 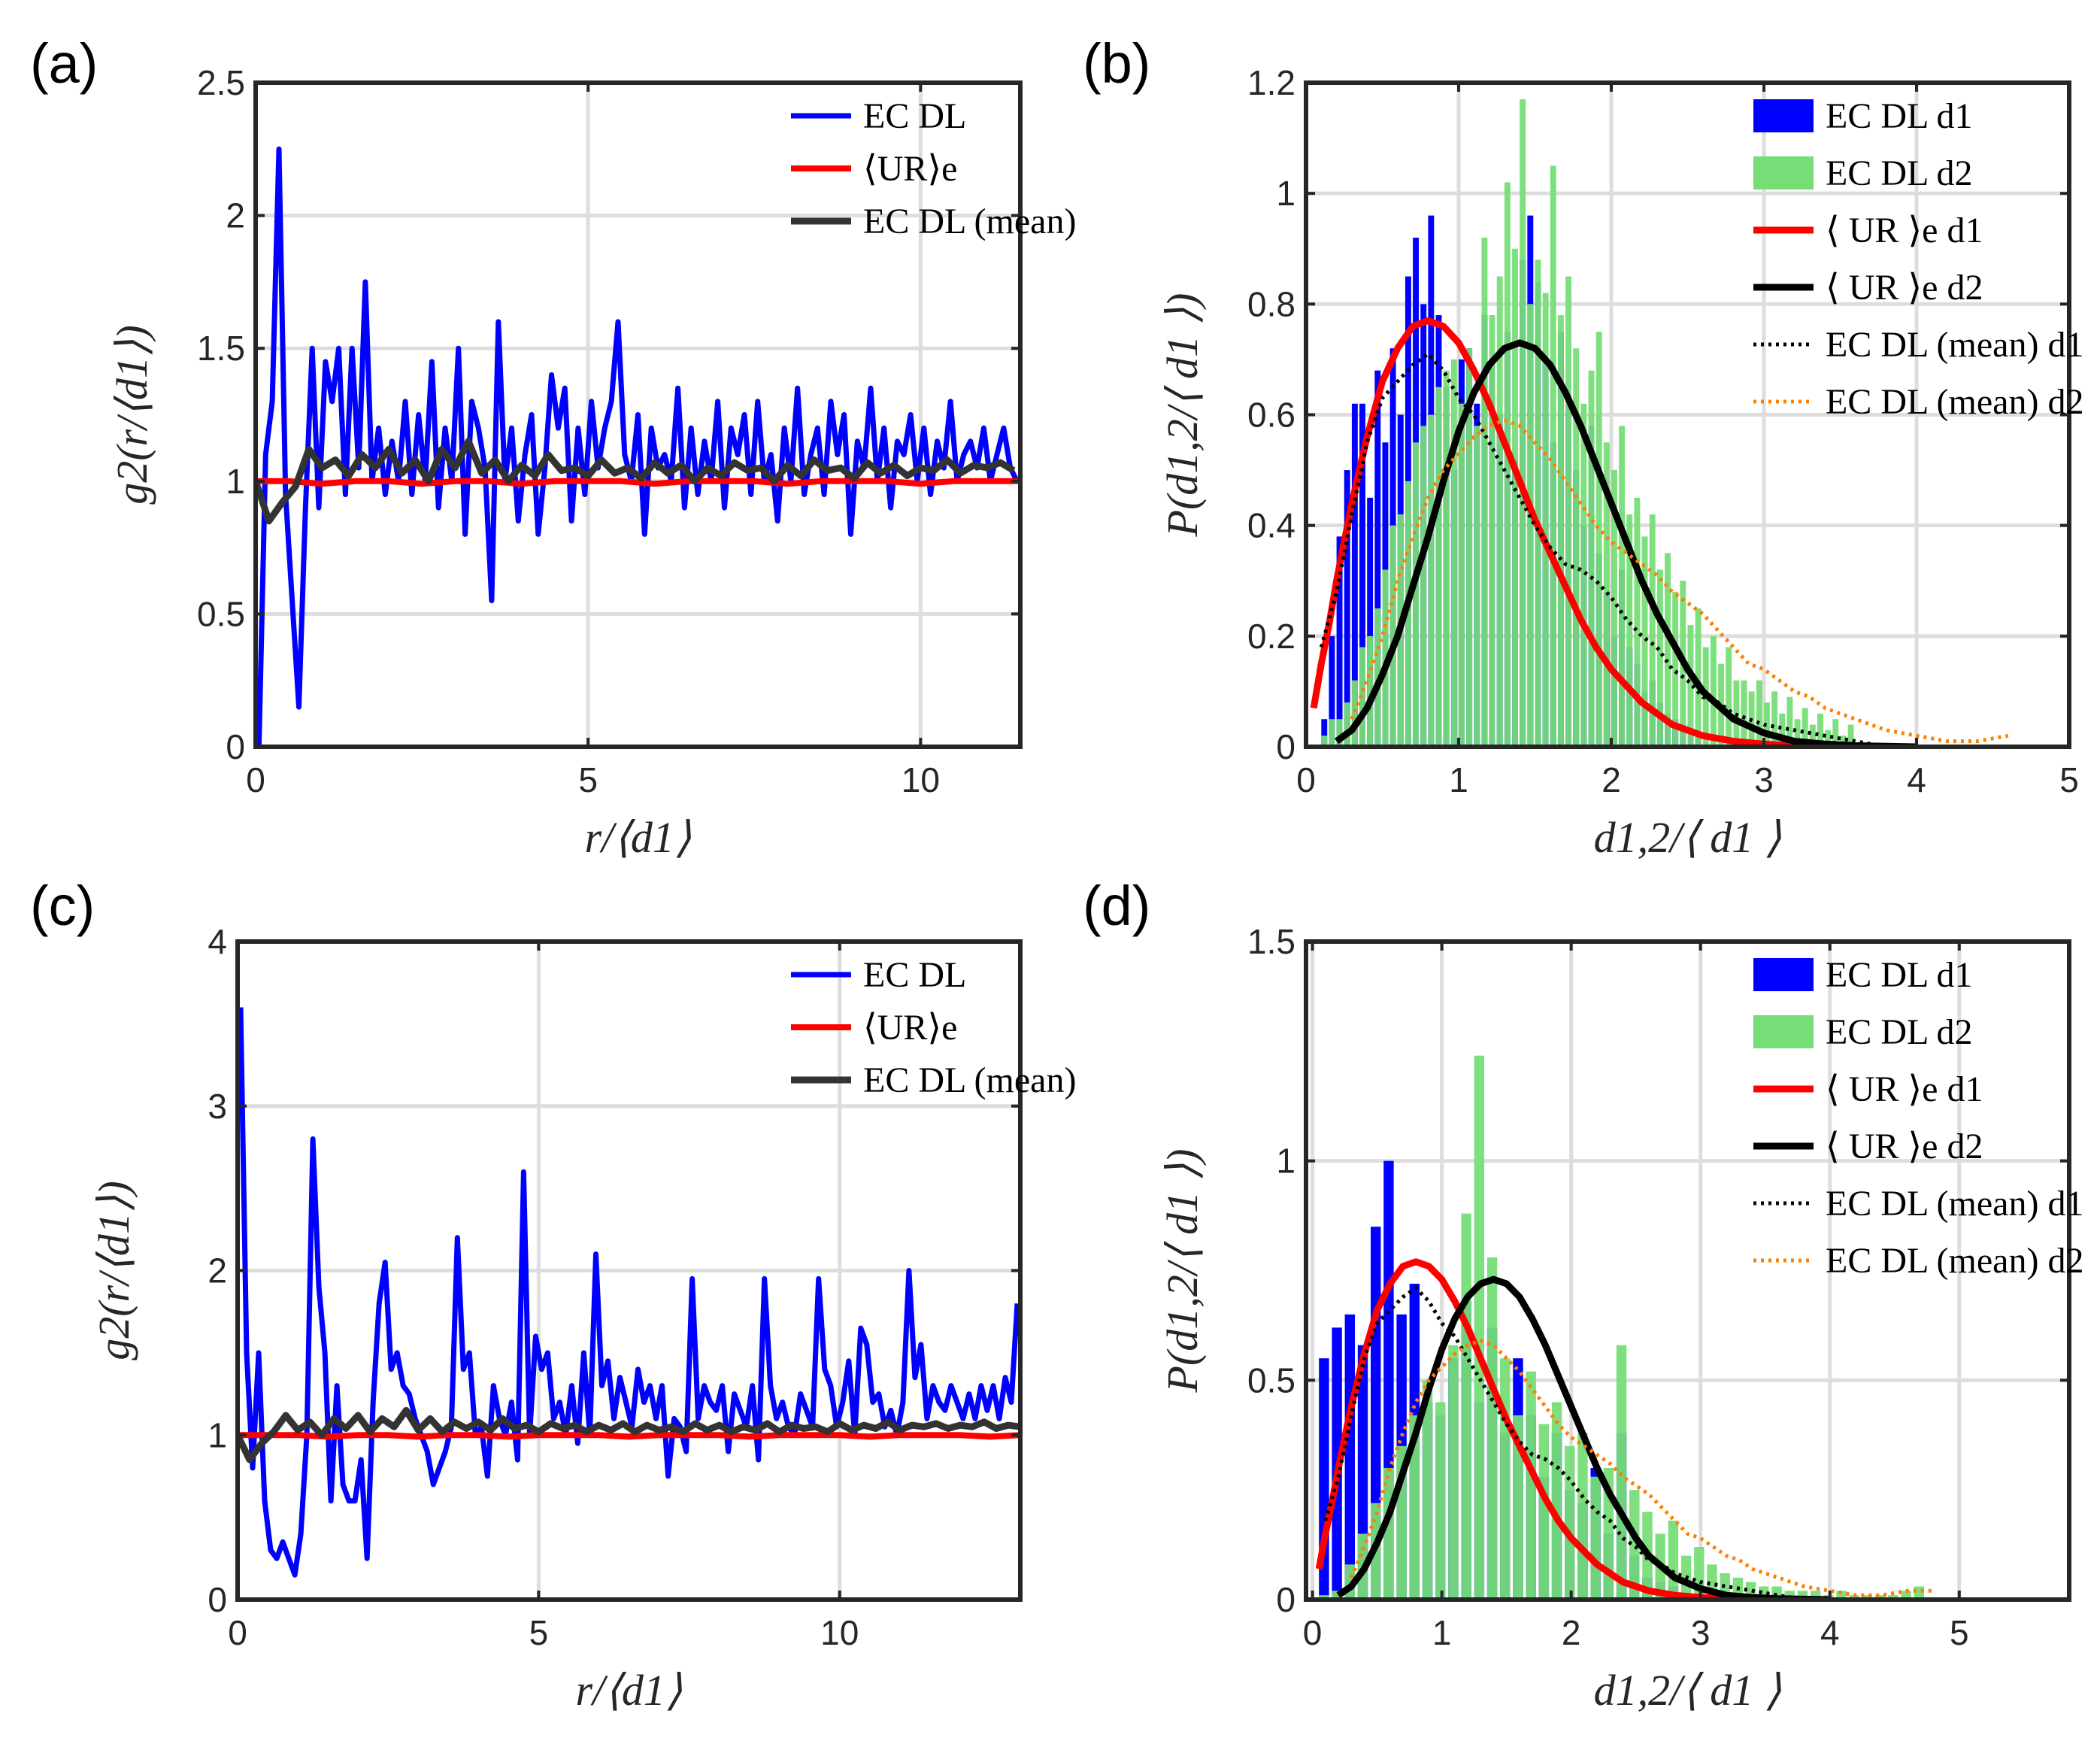 What do you see at coordinates (217, 1270) in the screenshot?
I see `y-tick-label: 2` at bounding box center [217, 1270].